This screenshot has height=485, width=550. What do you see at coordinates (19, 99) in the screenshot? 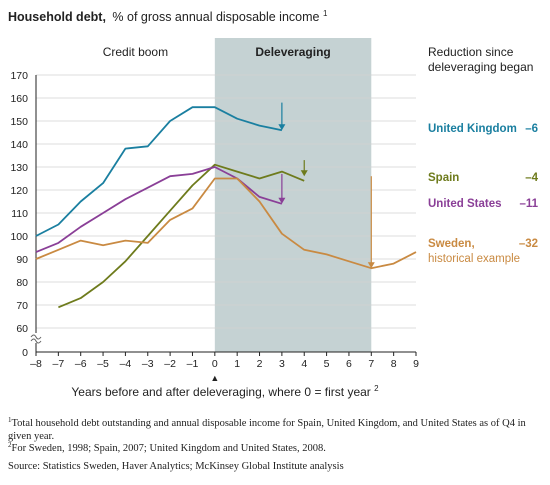
I see `y-tick-label: 160` at bounding box center [19, 99].